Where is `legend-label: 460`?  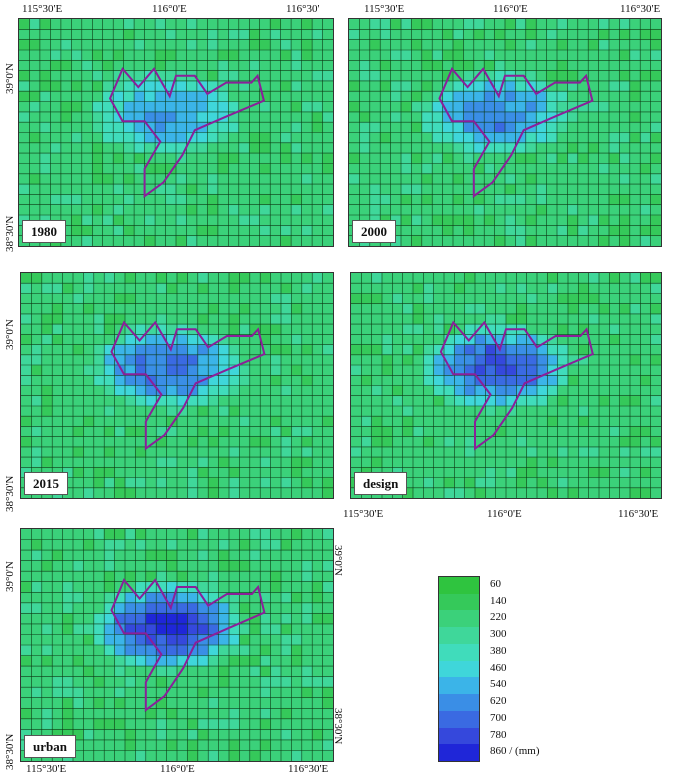
legend-label: 460 is located at coordinates (498, 667).